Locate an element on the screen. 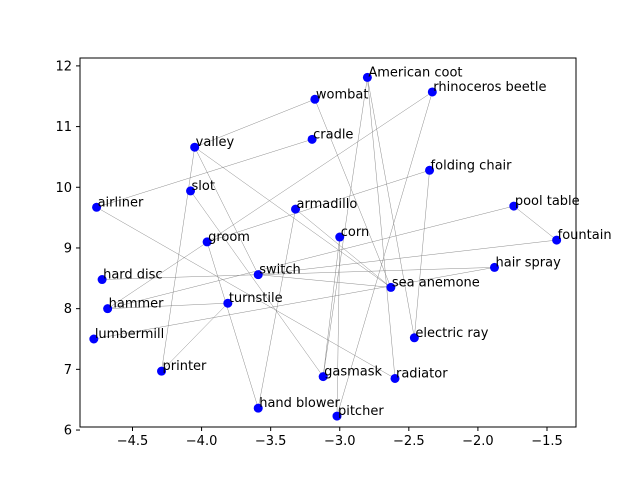 The width and height of the screenshot is (640, 485). point-label: electric ray is located at coordinates (451, 333).